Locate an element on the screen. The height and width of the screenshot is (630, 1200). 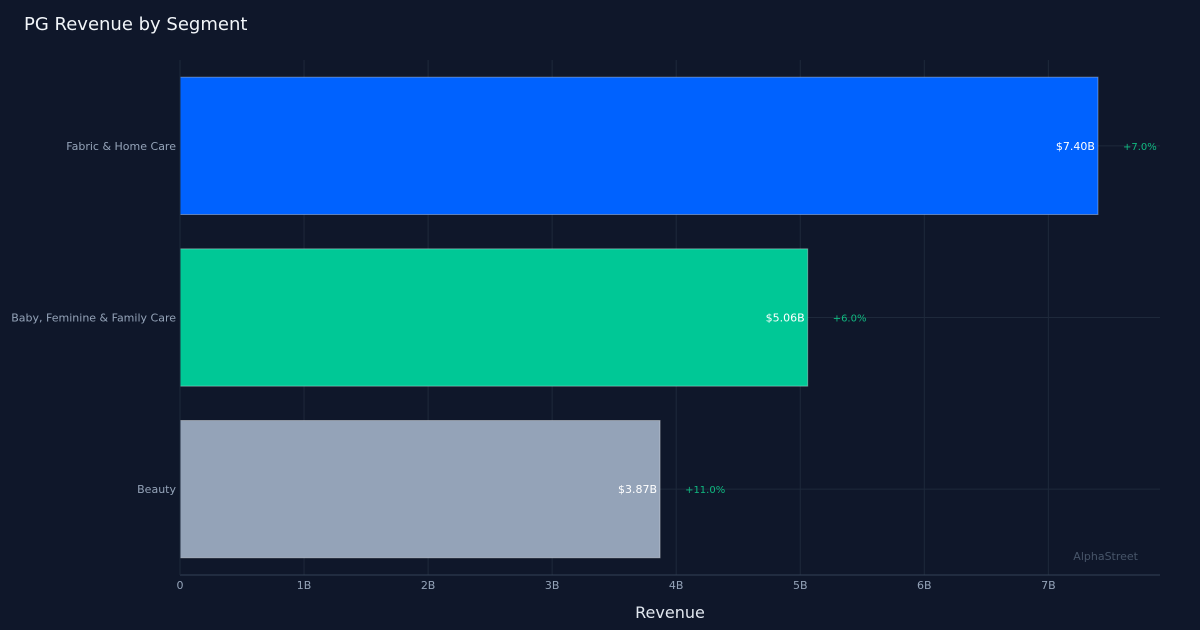
x-tick-label: 2B is located at coordinates (428, 585).